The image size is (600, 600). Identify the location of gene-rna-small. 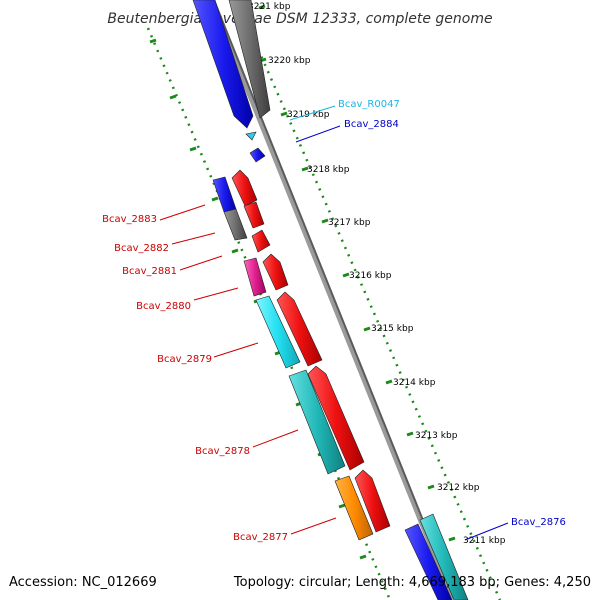
(251, 136).